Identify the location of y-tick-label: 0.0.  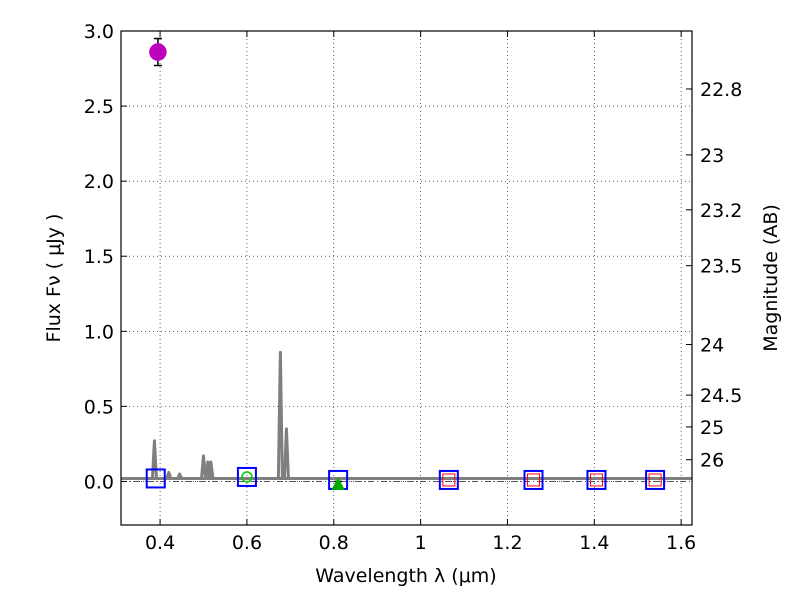
(99, 482).